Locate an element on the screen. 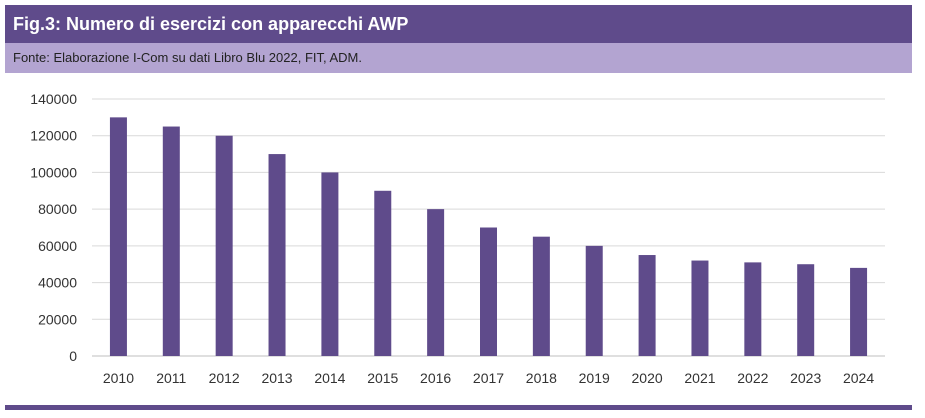 The height and width of the screenshot is (418, 925). x-tick-label: 2011 is located at coordinates (171, 378).